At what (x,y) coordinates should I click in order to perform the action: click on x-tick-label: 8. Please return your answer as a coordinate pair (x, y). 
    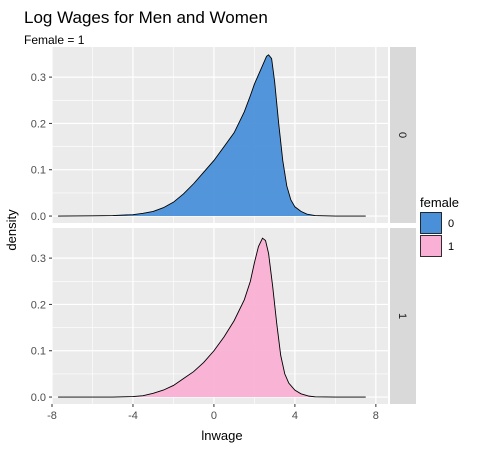
    Looking at the image, I should click on (376, 416).